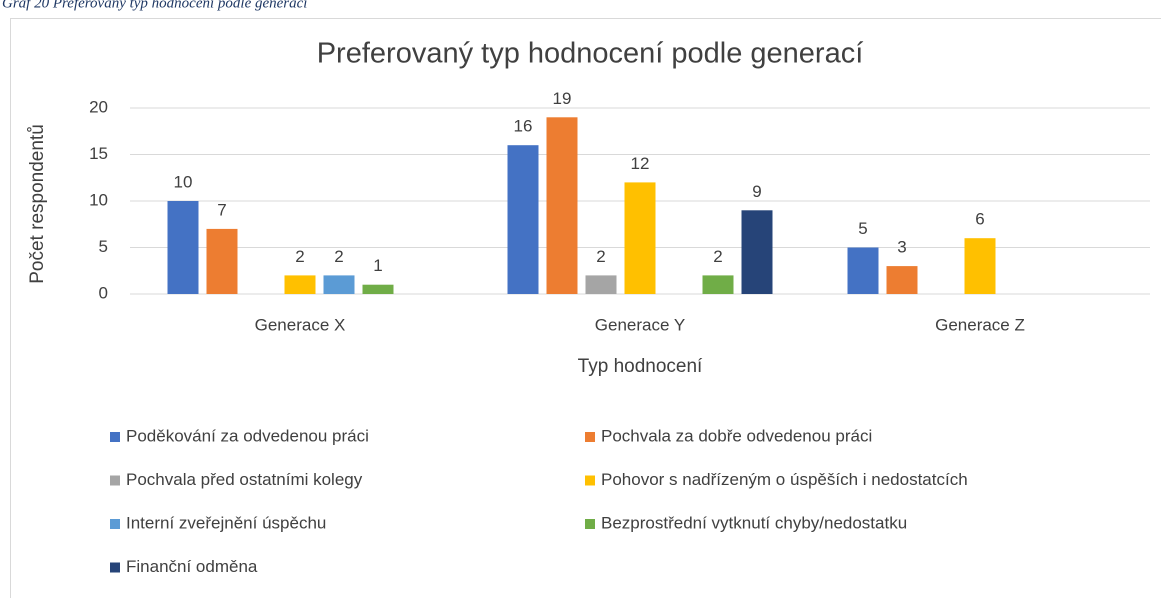 This screenshot has width=1161, height=598. I want to click on legend-label: Interní zveřejnění úspěchu, so click(226, 522).